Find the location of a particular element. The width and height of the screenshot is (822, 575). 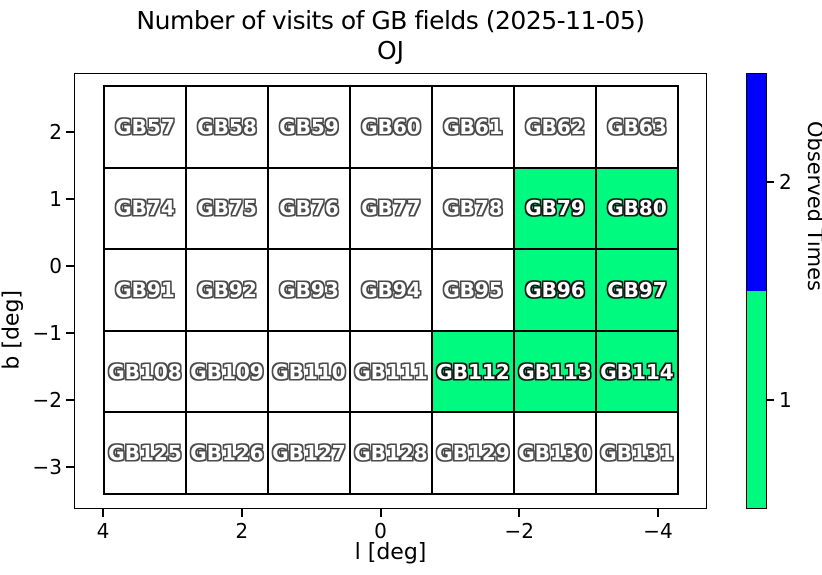

grid-cell-label: GB77 is located at coordinates (391, 208).